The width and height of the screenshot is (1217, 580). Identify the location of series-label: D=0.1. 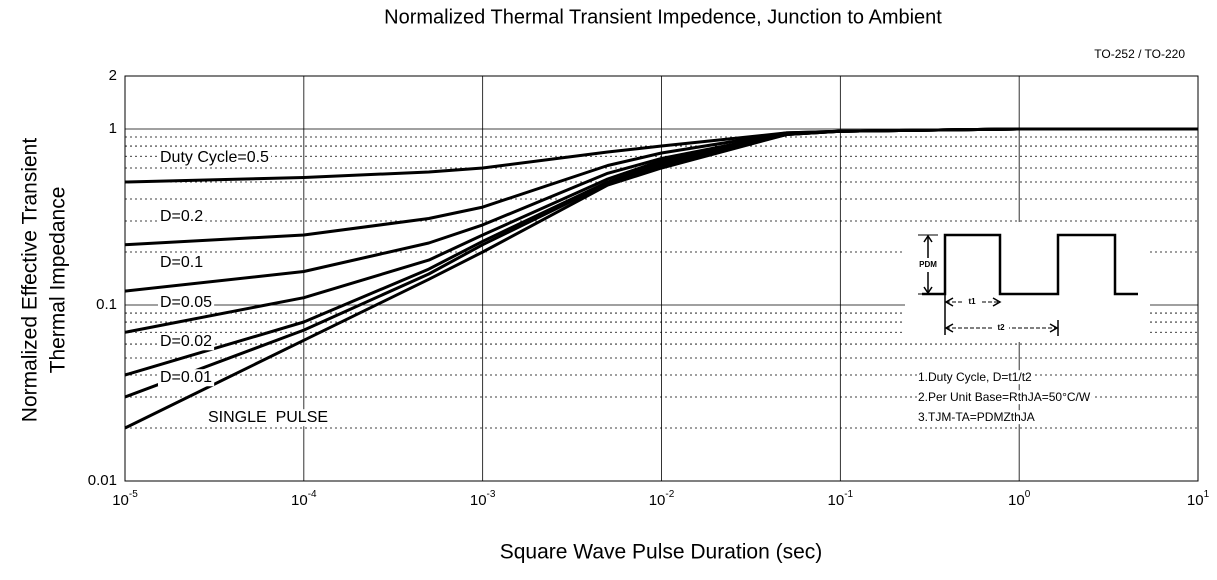
(181, 262).